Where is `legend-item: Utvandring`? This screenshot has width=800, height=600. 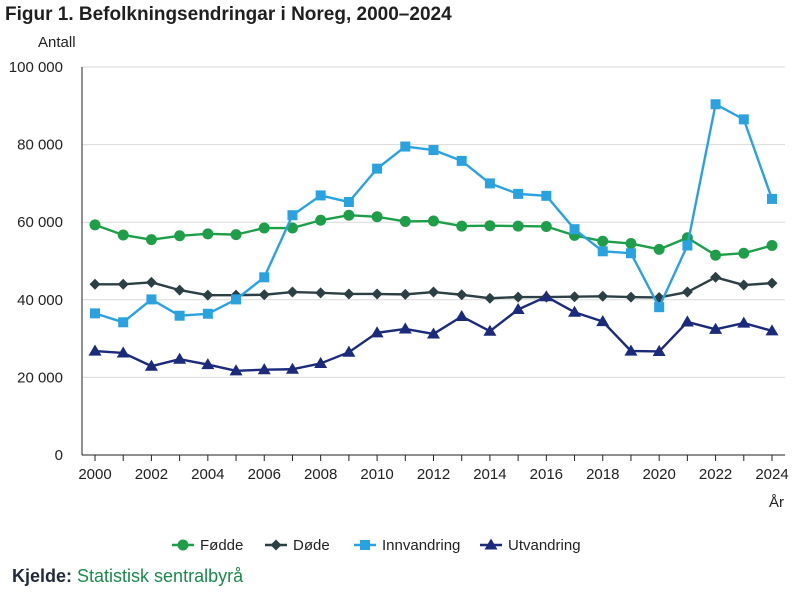
legend-item: Utvandring is located at coordinates (530, 545).